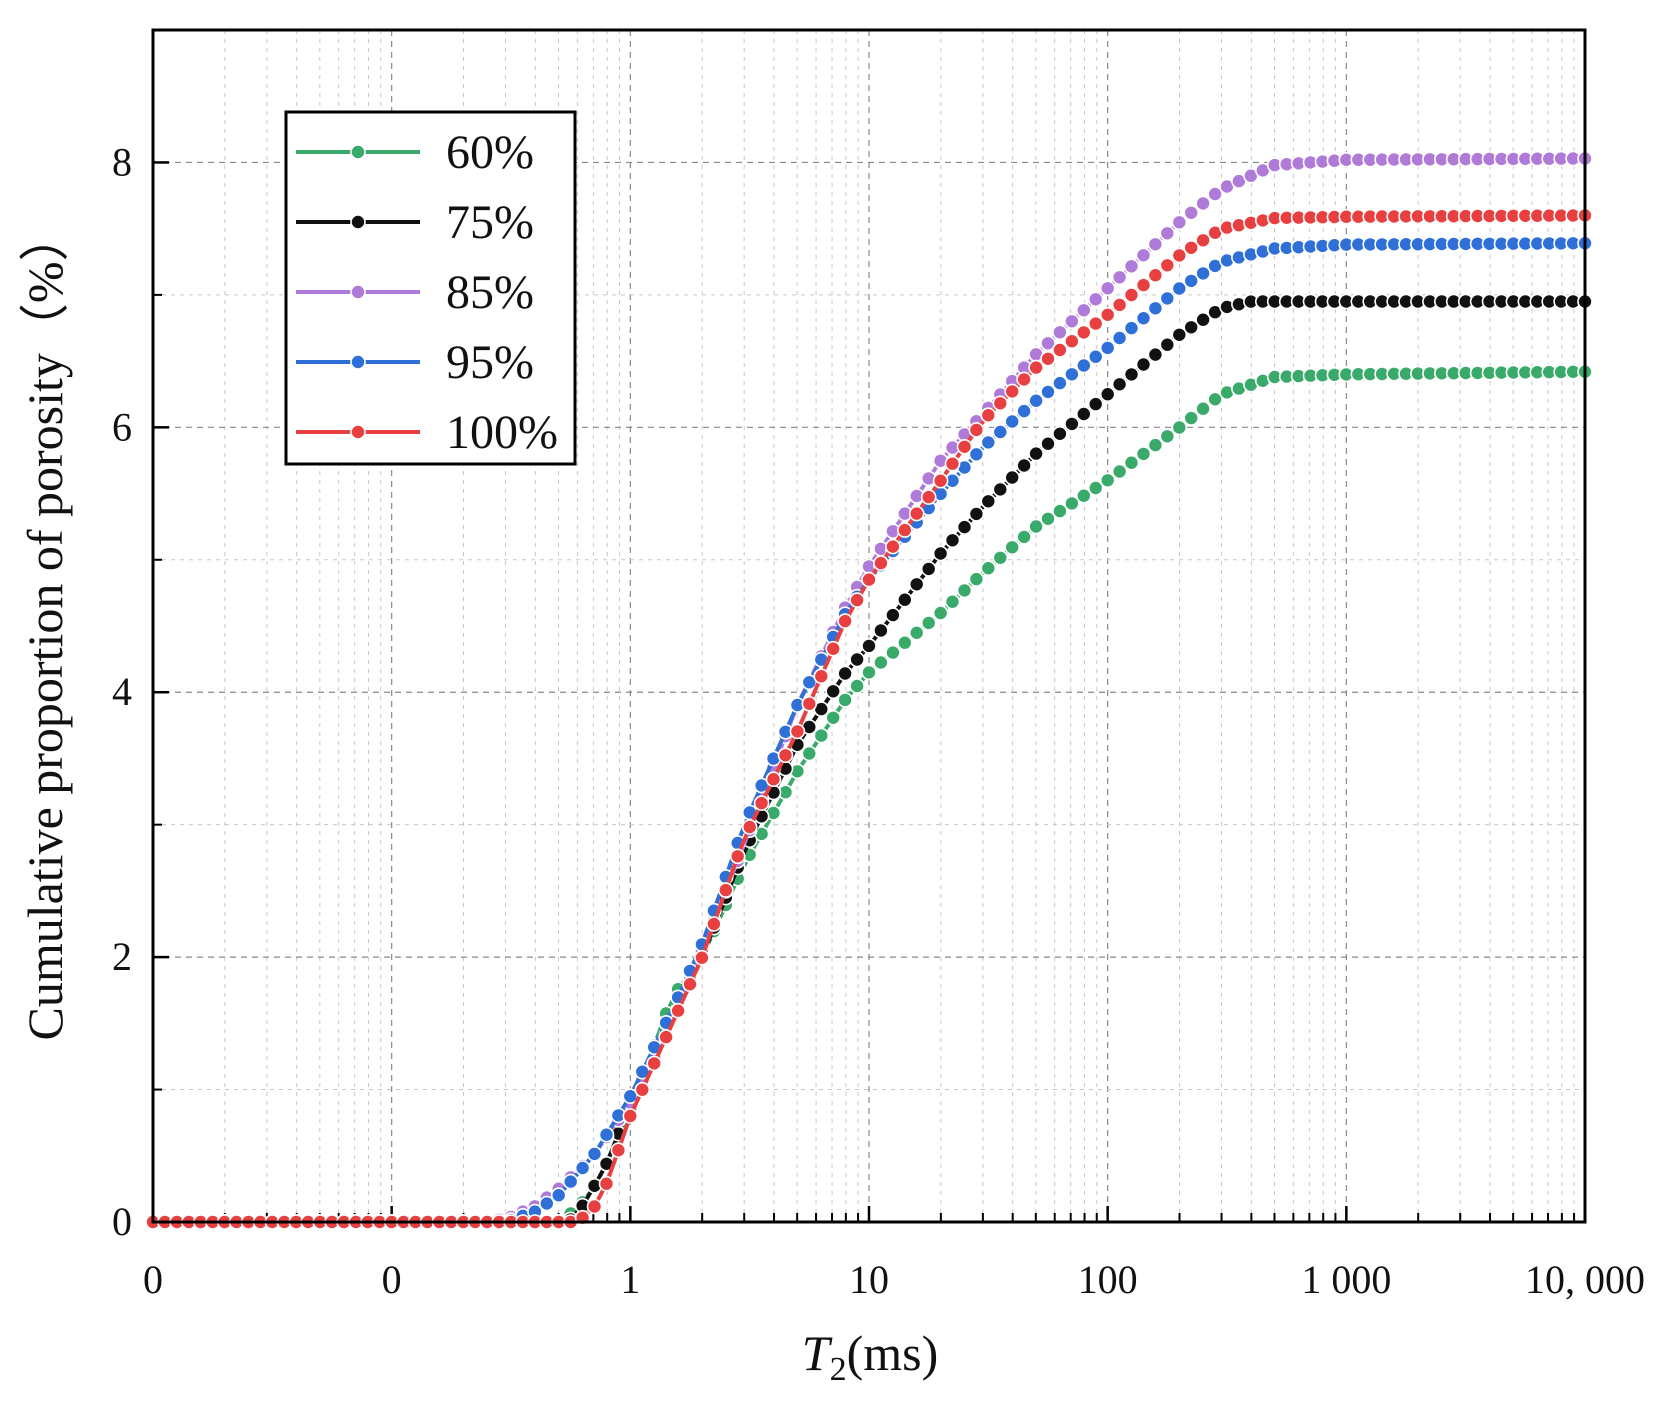 The image size is (1668, 1404). Describe the element at coordinates (490, 152) in the screenshot. I see `legend-label: 60%` at that location.